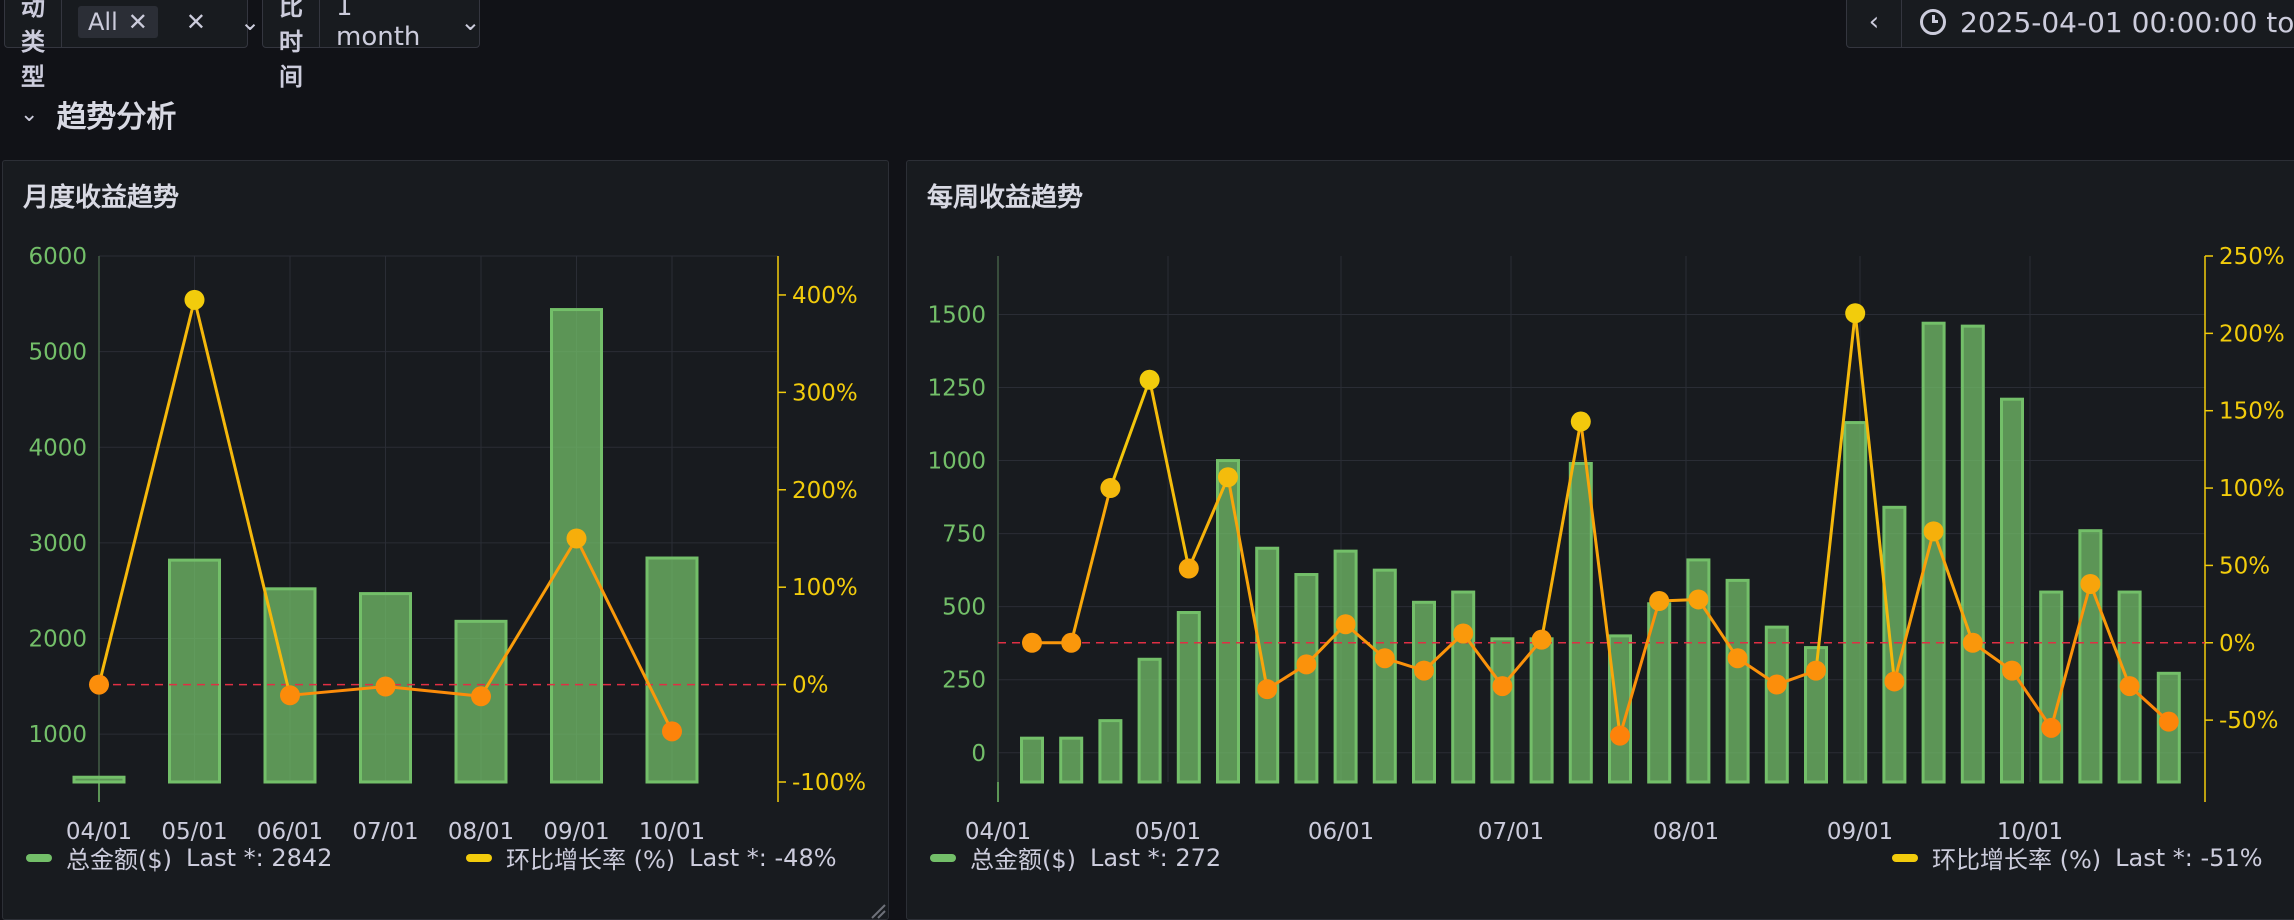  Describe the element at coordinates (672, 832) in the screenshot. I see `x-tick-label: 10/01` at that location.